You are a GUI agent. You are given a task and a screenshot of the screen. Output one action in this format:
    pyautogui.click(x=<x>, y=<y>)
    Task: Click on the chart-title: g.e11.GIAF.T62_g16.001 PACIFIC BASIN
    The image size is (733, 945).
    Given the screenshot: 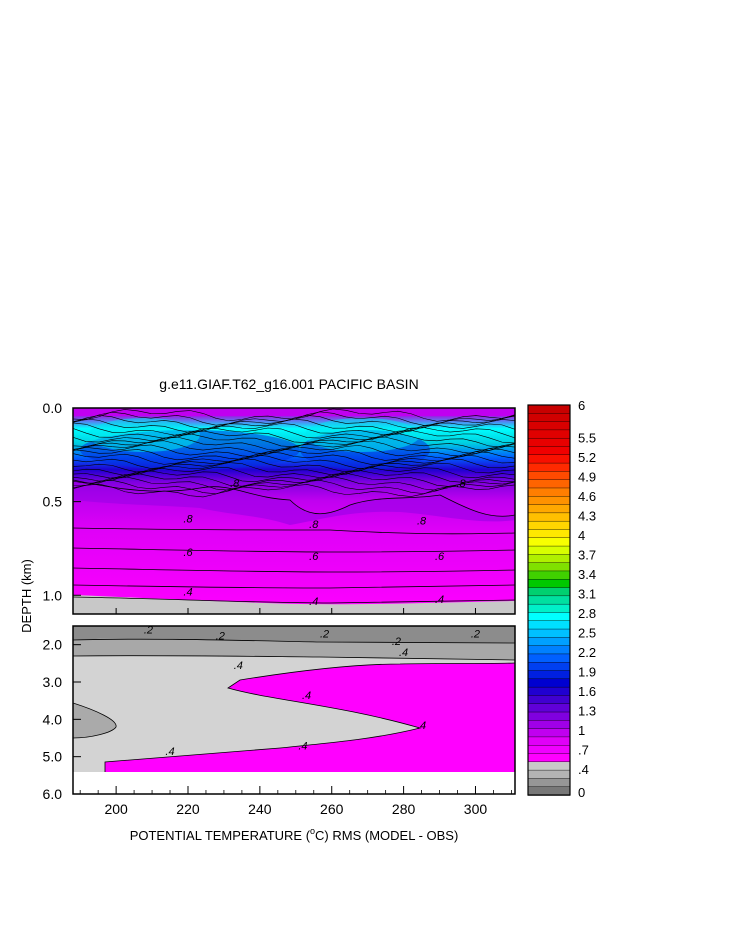 What is the action you would take?
    pyautogui.click(x=288, y=384)
    